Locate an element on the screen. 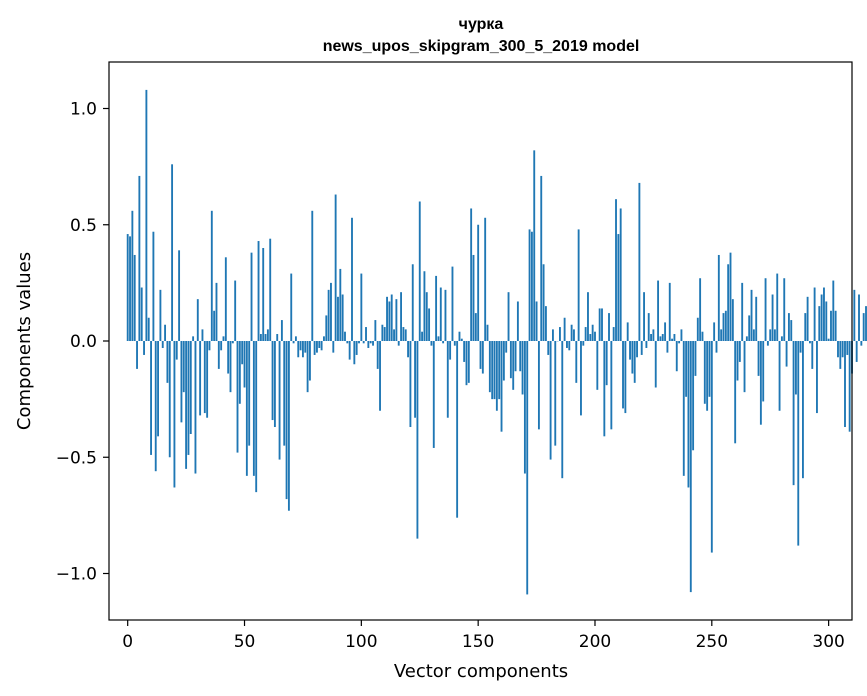  x-tick-label: 150 is located at coordinates (478, 642).